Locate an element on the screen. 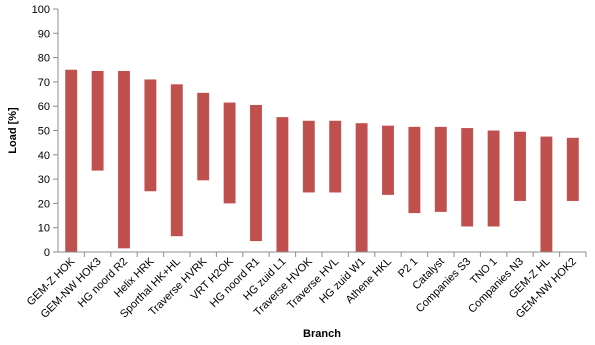  y-tick-label: 10 is located at coordinates (44, 229).